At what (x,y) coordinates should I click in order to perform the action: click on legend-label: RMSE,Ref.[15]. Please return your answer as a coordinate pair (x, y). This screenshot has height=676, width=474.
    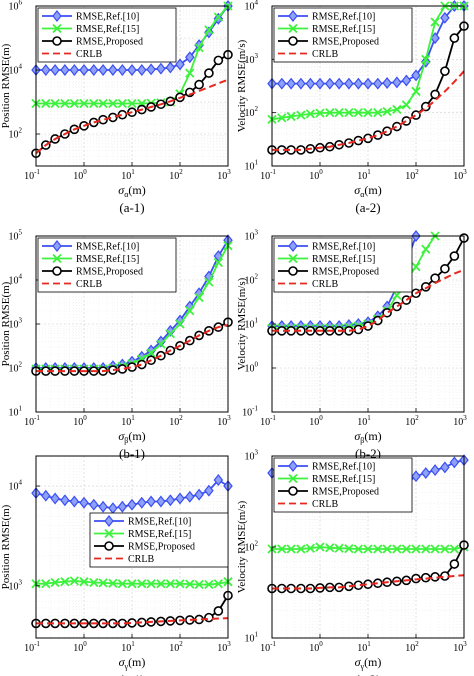
    Looking at the image, I should click on (159, 534).